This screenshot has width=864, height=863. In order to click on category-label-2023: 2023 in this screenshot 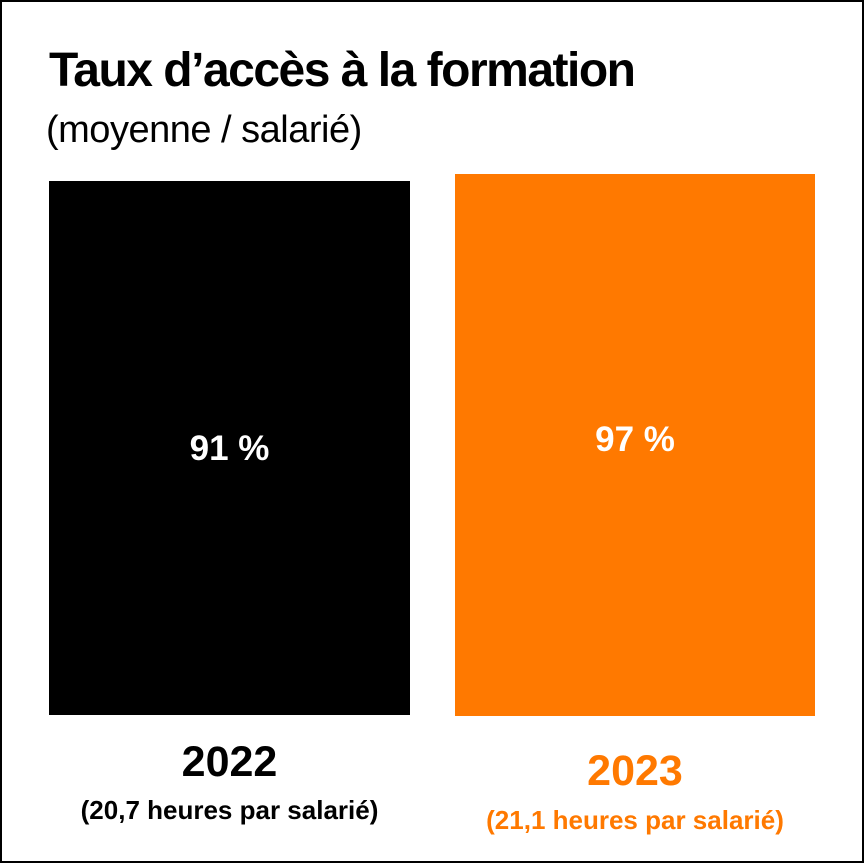, I will do `click(635, 771)`.